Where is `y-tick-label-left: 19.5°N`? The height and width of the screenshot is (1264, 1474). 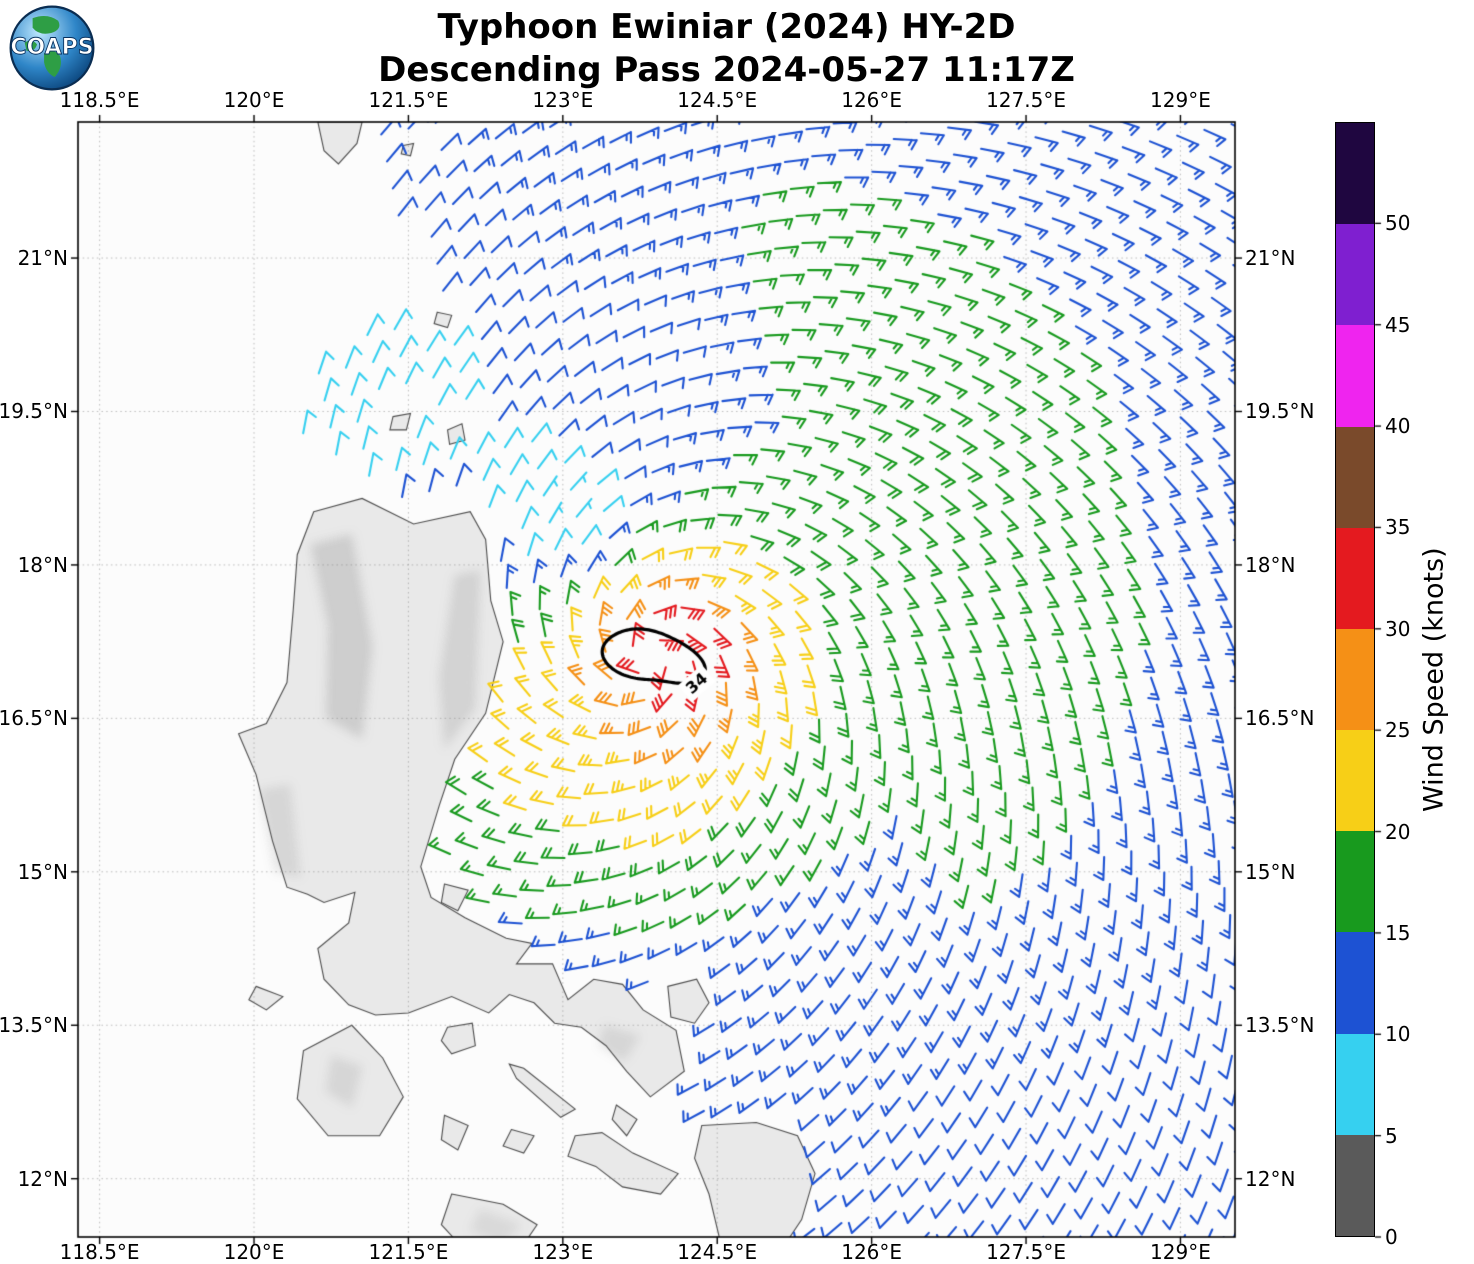
y-tick-label-left: 19.5°N is located at coordinates (34, 411).